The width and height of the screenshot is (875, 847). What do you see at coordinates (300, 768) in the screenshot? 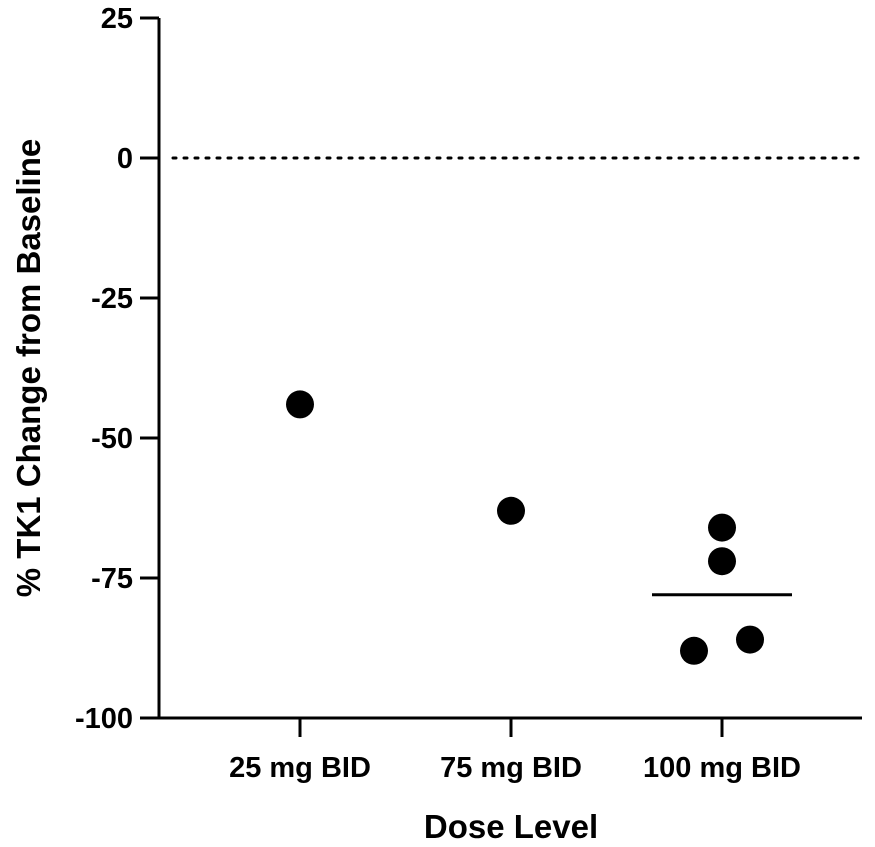
I see `x-tick-label: 25 mg BID` at bounding box center [300, 768].